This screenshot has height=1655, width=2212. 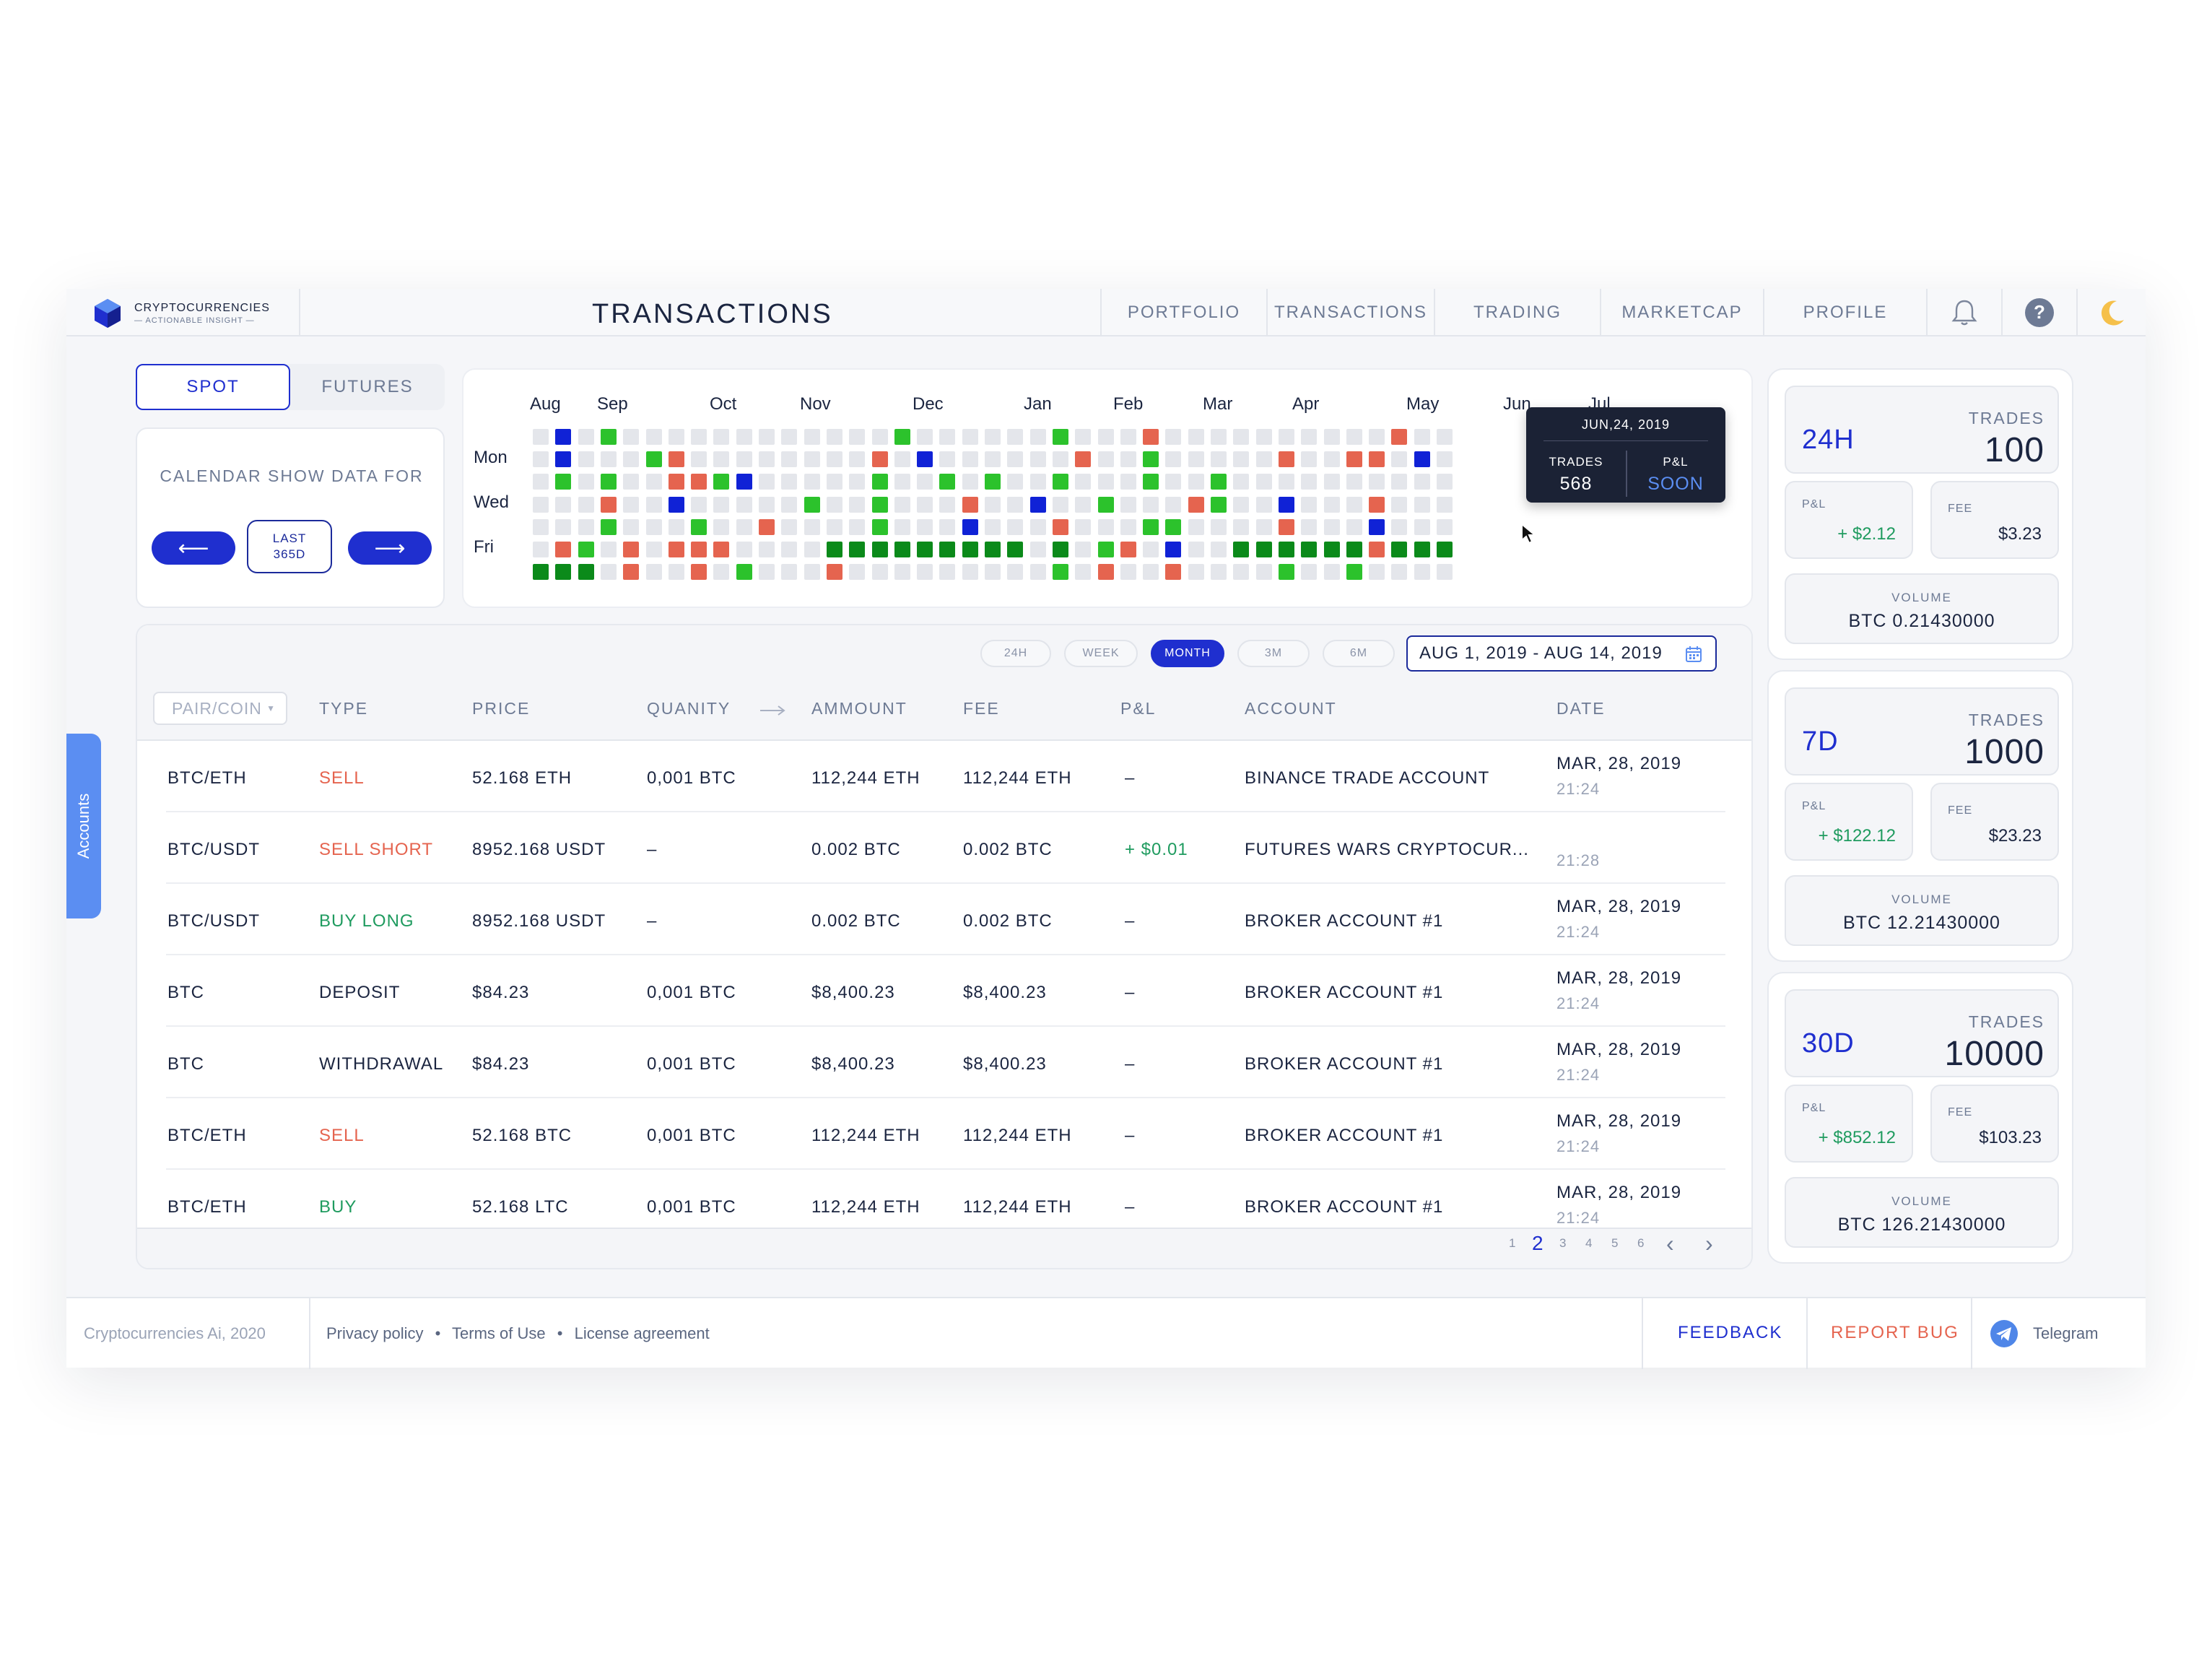 I want to click on privacy-policy-link: Privacy policy, so click(x=375, y=1333).